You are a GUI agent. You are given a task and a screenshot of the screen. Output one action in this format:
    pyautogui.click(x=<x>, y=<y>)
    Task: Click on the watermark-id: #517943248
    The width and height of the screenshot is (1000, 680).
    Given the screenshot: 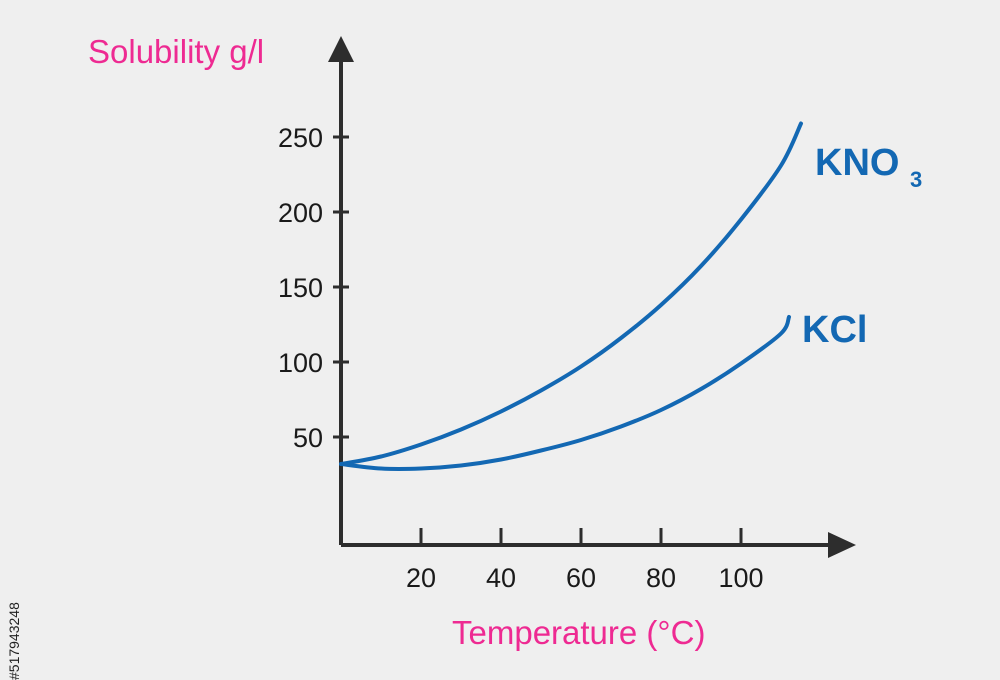 What is the action you would take?
    pyautogui.click(x=14, y=641)
    